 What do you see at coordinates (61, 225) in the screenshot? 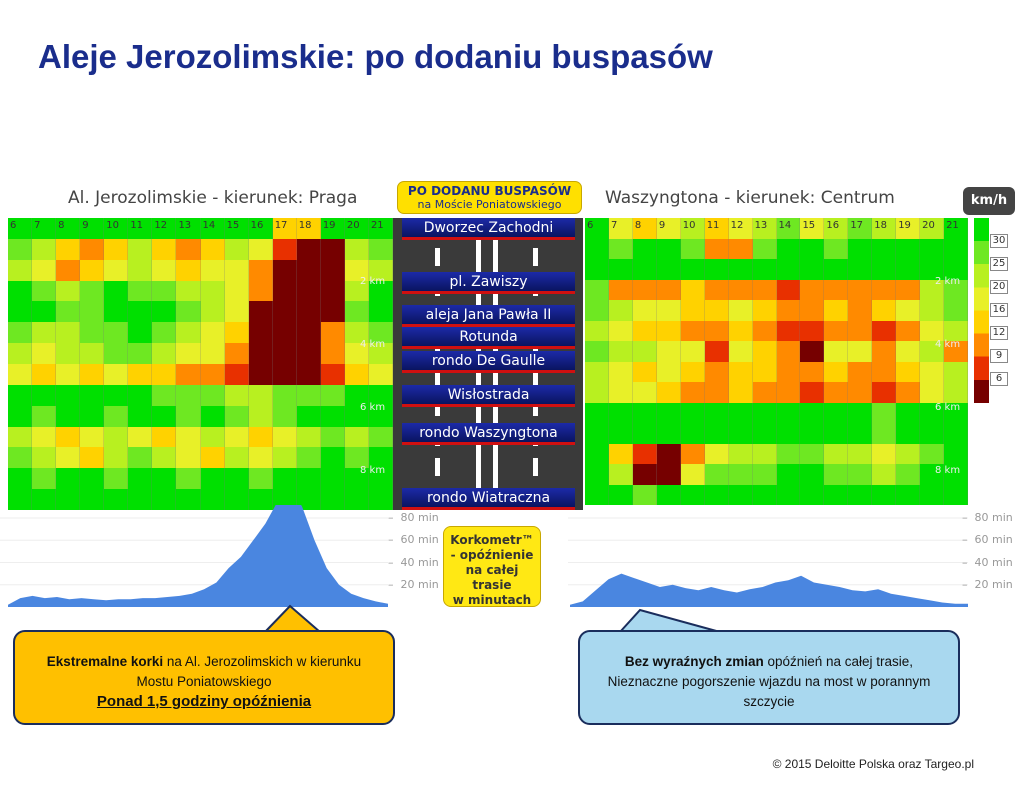
I see `hour-tick: 8` at bounding box center [61, 225].